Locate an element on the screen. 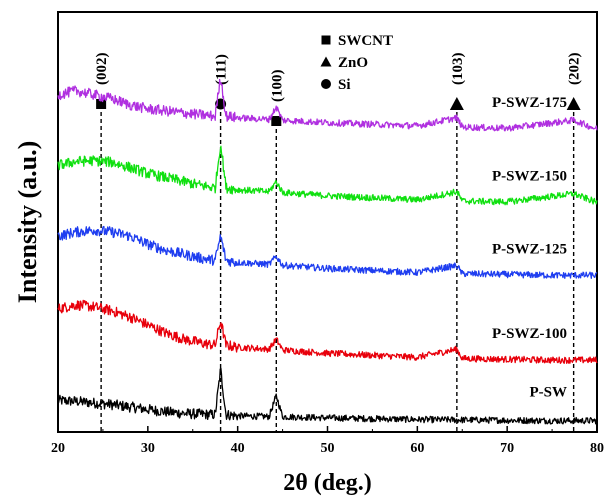  legend: SWCNT ZnO Si is located at coordinates (356, 63).